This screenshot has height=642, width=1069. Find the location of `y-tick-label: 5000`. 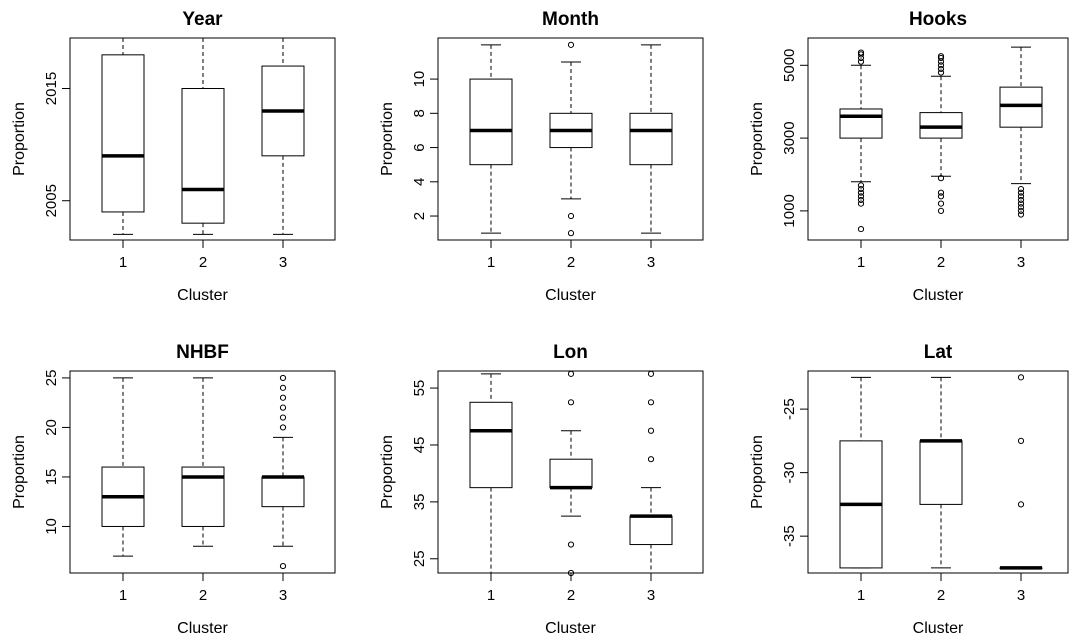

y-tick-label: 5000 is located at coordinates (789, 65).